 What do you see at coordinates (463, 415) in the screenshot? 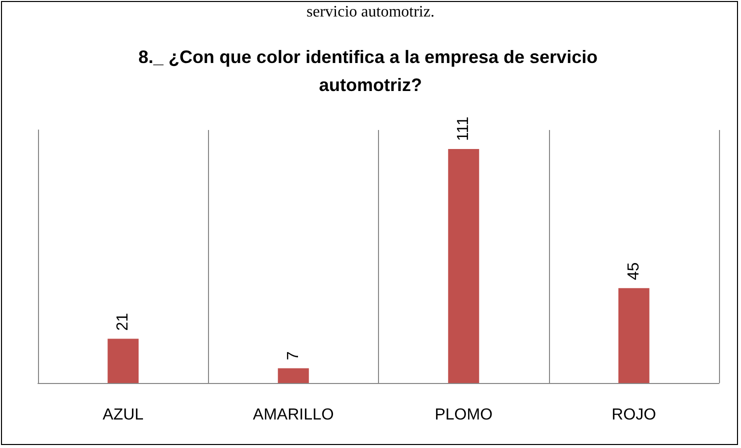
I see `x-tick-label: PLOMO` at bounding box center [463, 415].